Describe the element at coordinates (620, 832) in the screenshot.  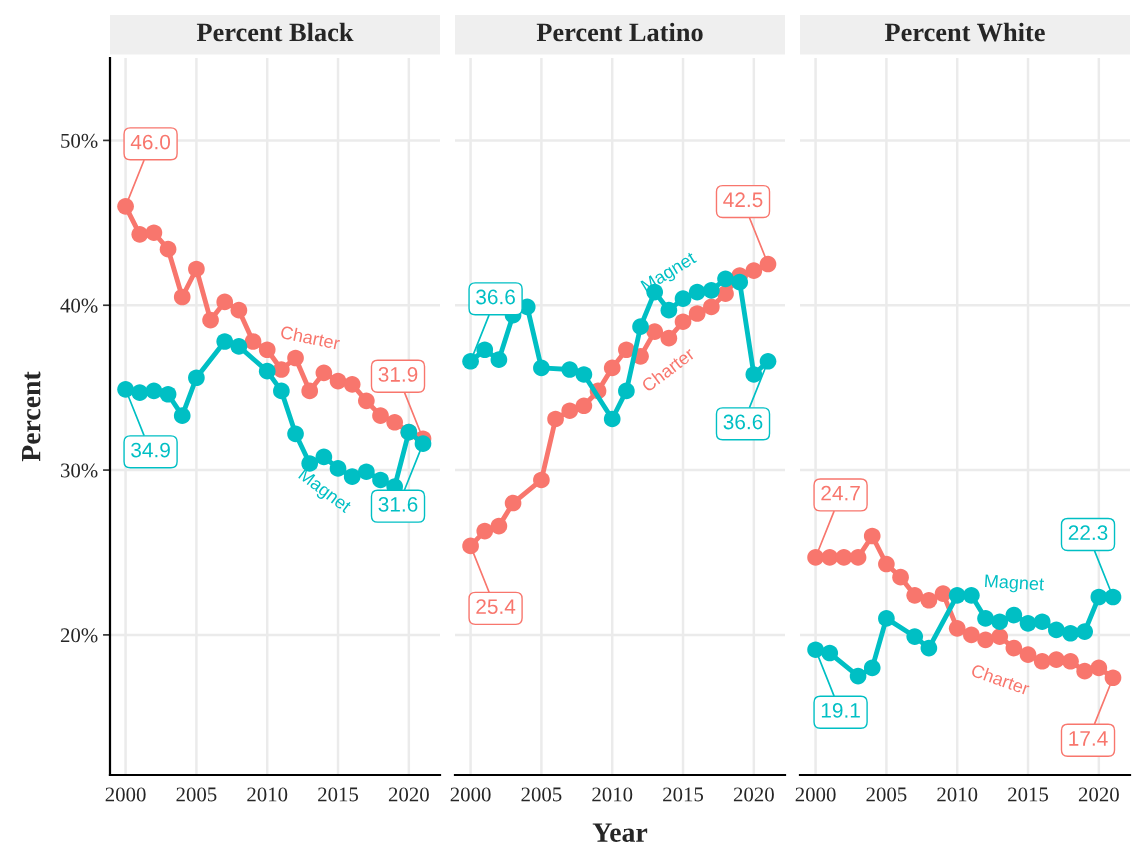
I see `x-axis-title: Year` at that location.